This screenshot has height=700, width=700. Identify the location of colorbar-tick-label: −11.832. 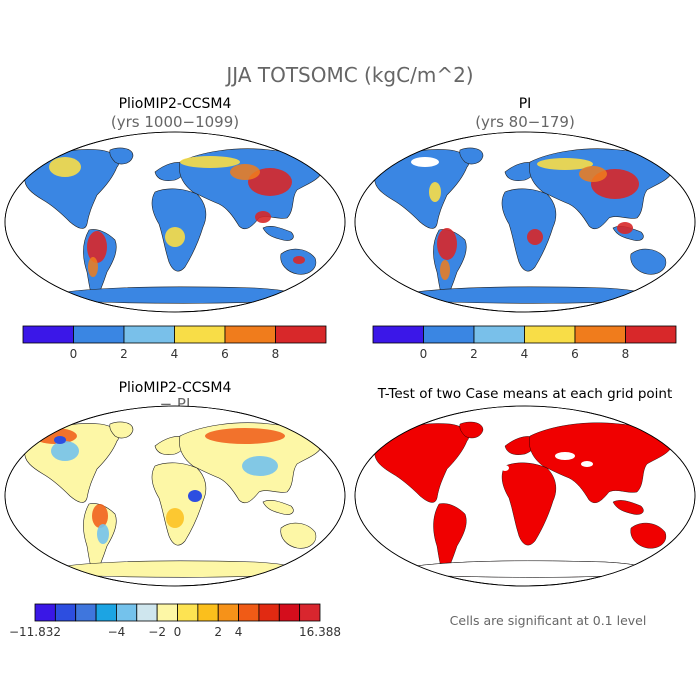
(35, 632).